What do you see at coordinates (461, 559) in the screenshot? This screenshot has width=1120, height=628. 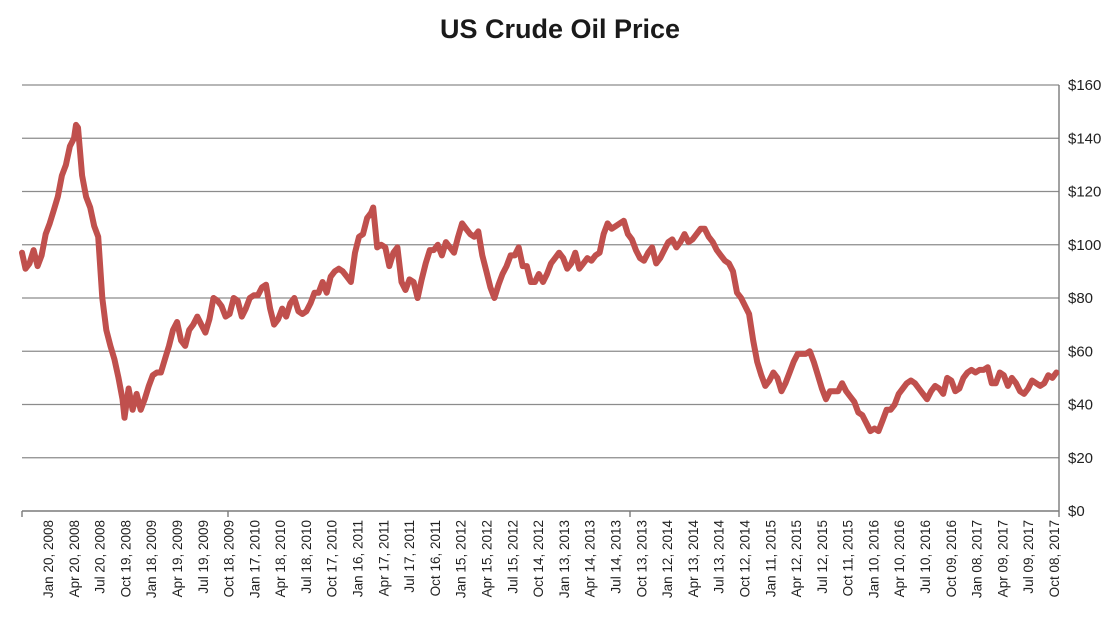 I see `x-tick-label: Jan 15, 2012` at bounding box center [461, 559].